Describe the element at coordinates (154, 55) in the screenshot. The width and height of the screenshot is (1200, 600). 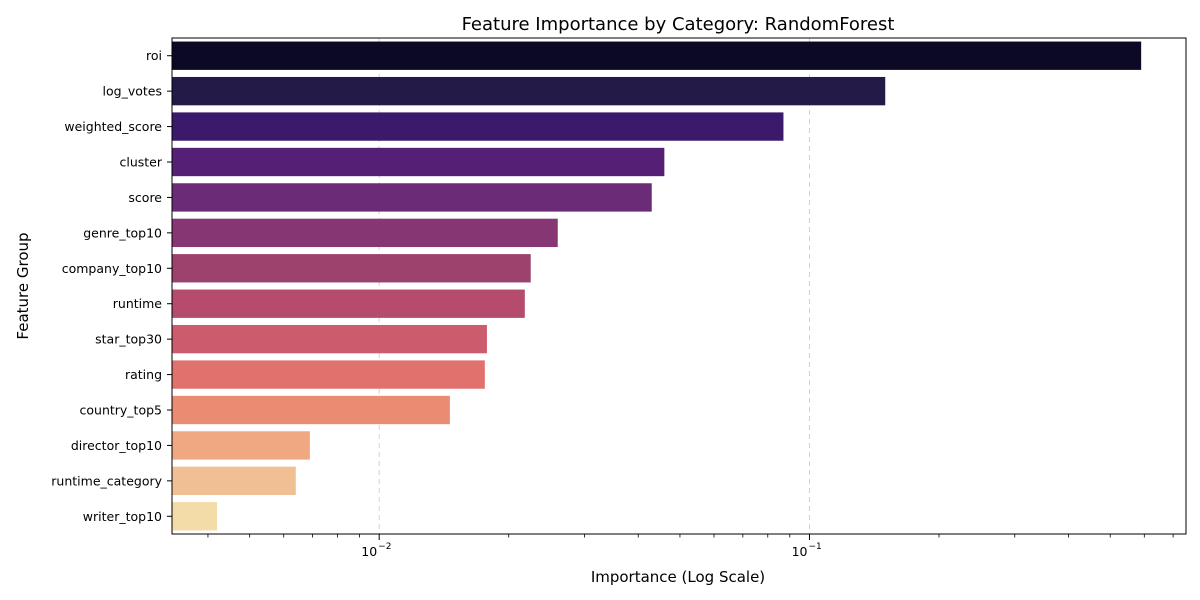
I see `y-tick-label: roi` at that location.